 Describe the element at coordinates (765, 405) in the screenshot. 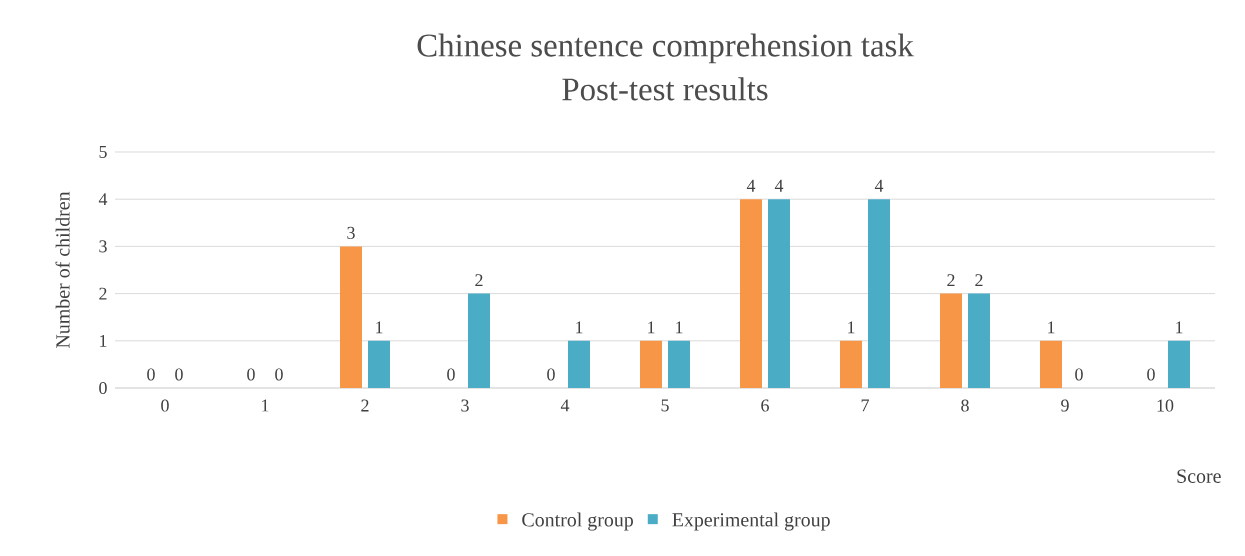

I see `x-tick-label: 6` at that location.